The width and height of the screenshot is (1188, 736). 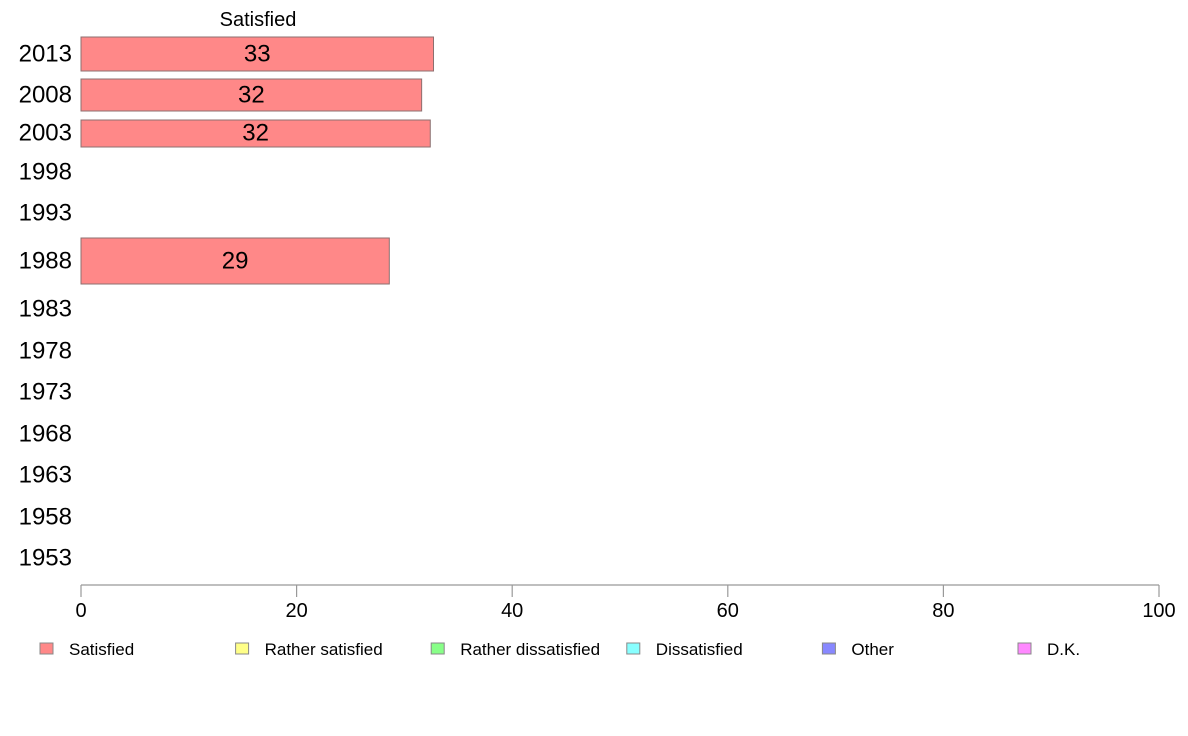 I want to click on legend-item: Satisfied, so click(x=86, y=649).